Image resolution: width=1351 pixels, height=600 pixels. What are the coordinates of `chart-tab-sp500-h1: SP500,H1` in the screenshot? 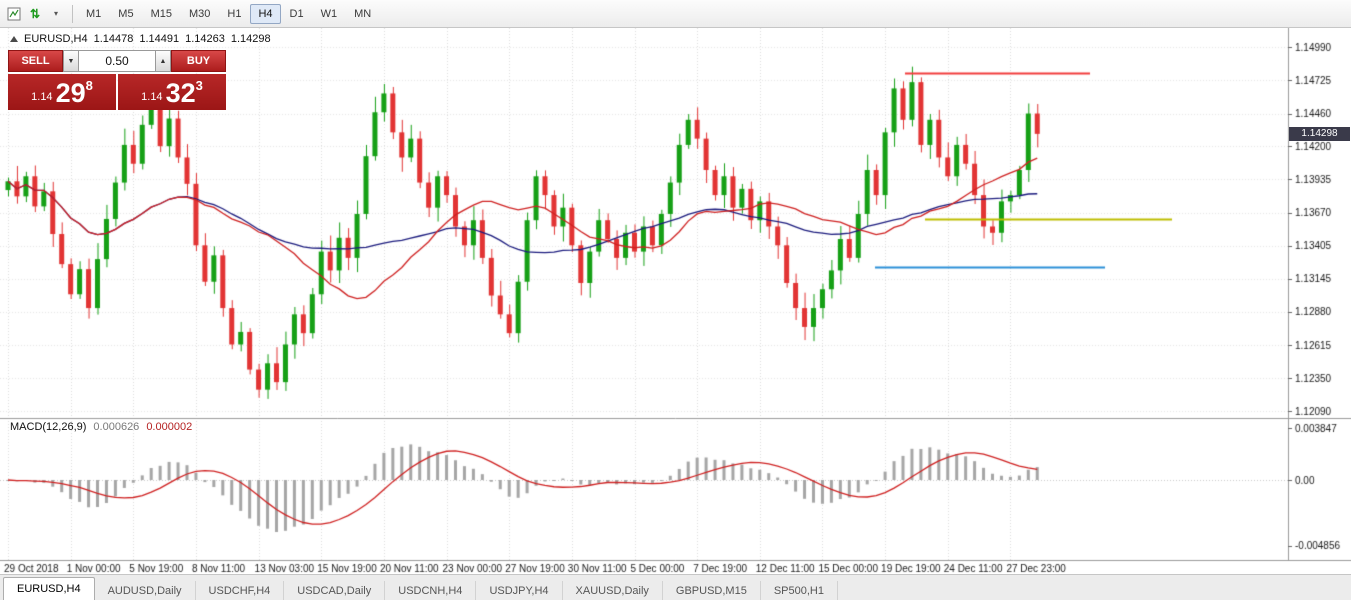 It's located at (799, 590).